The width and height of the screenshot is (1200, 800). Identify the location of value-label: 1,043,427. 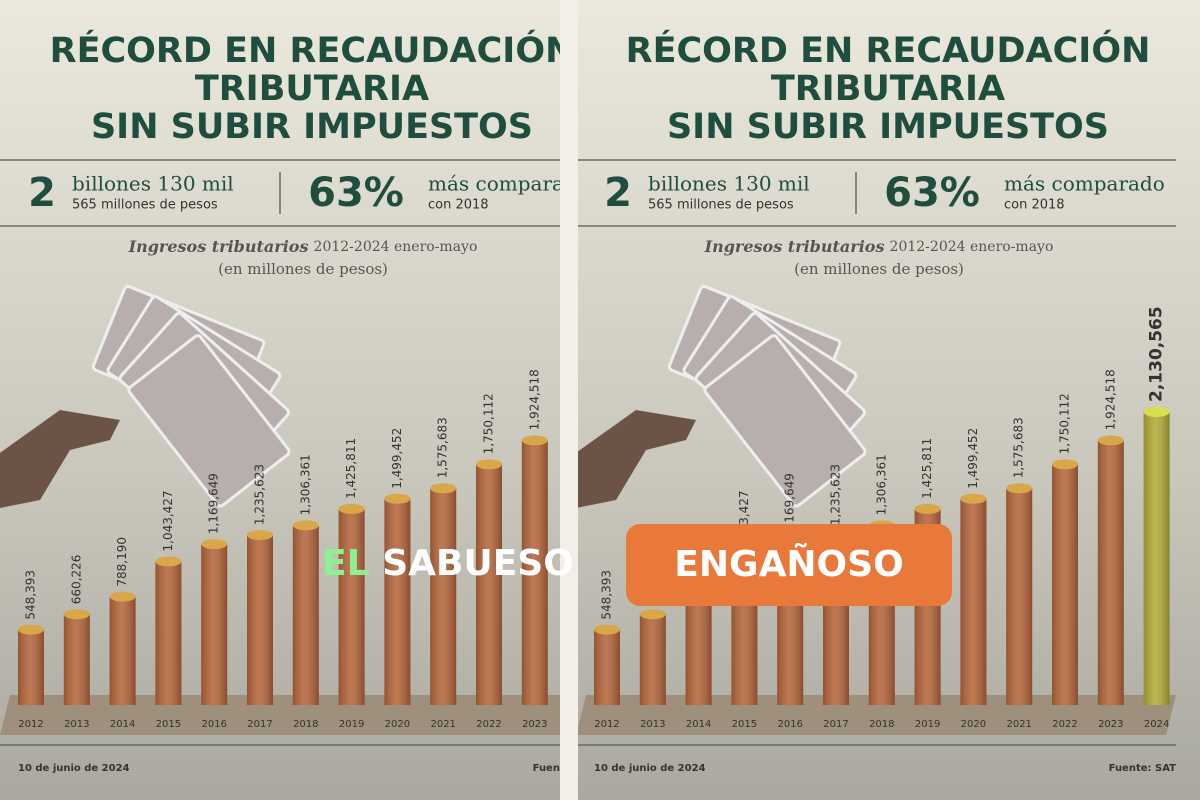
(168, 520).